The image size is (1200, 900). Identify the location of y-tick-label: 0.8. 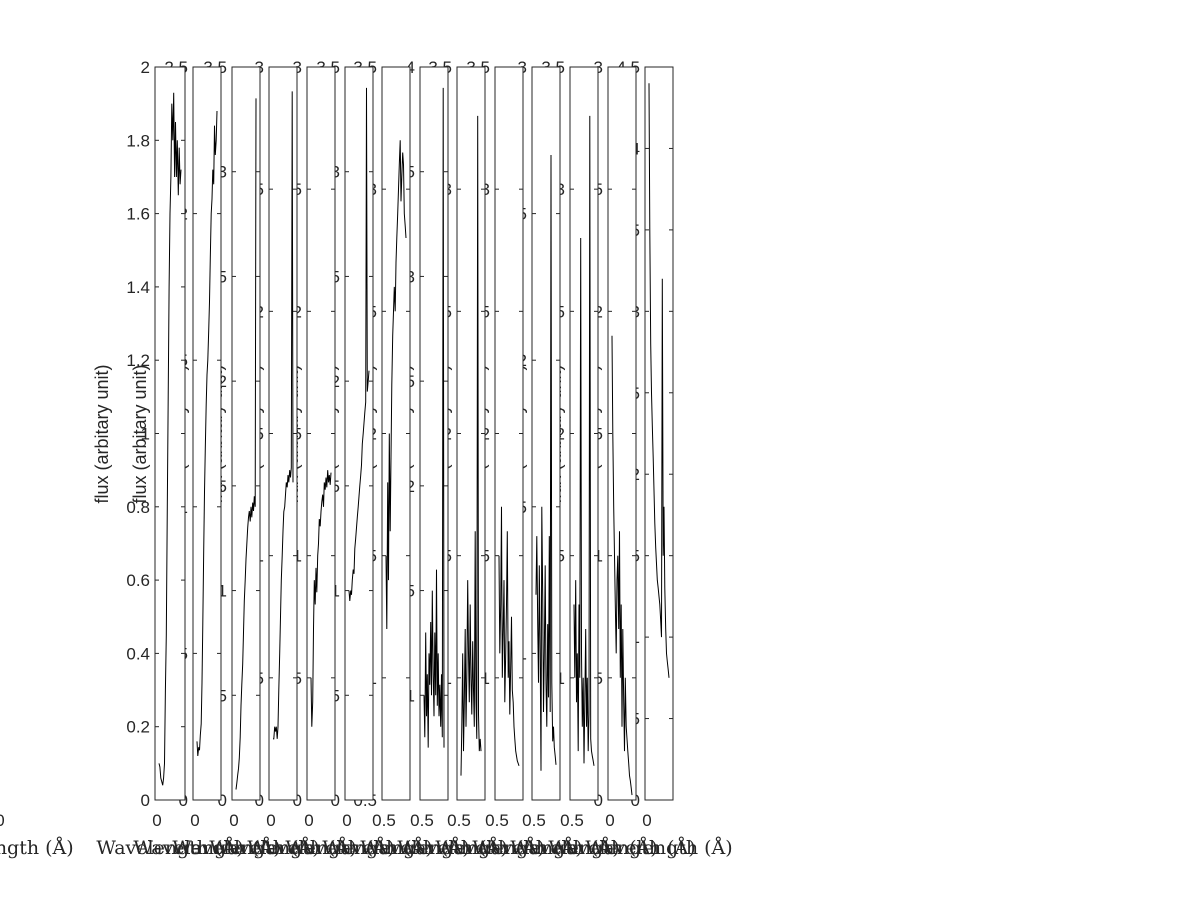
(138, 507).